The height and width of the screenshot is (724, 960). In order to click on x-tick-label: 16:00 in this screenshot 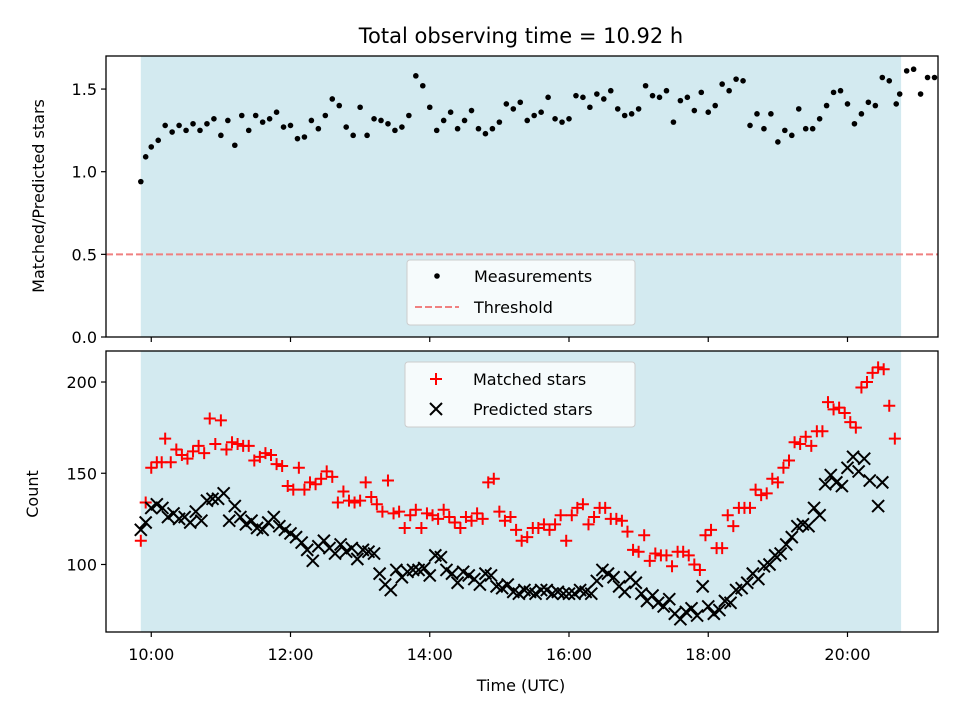, I will do `click(569, 654)`.